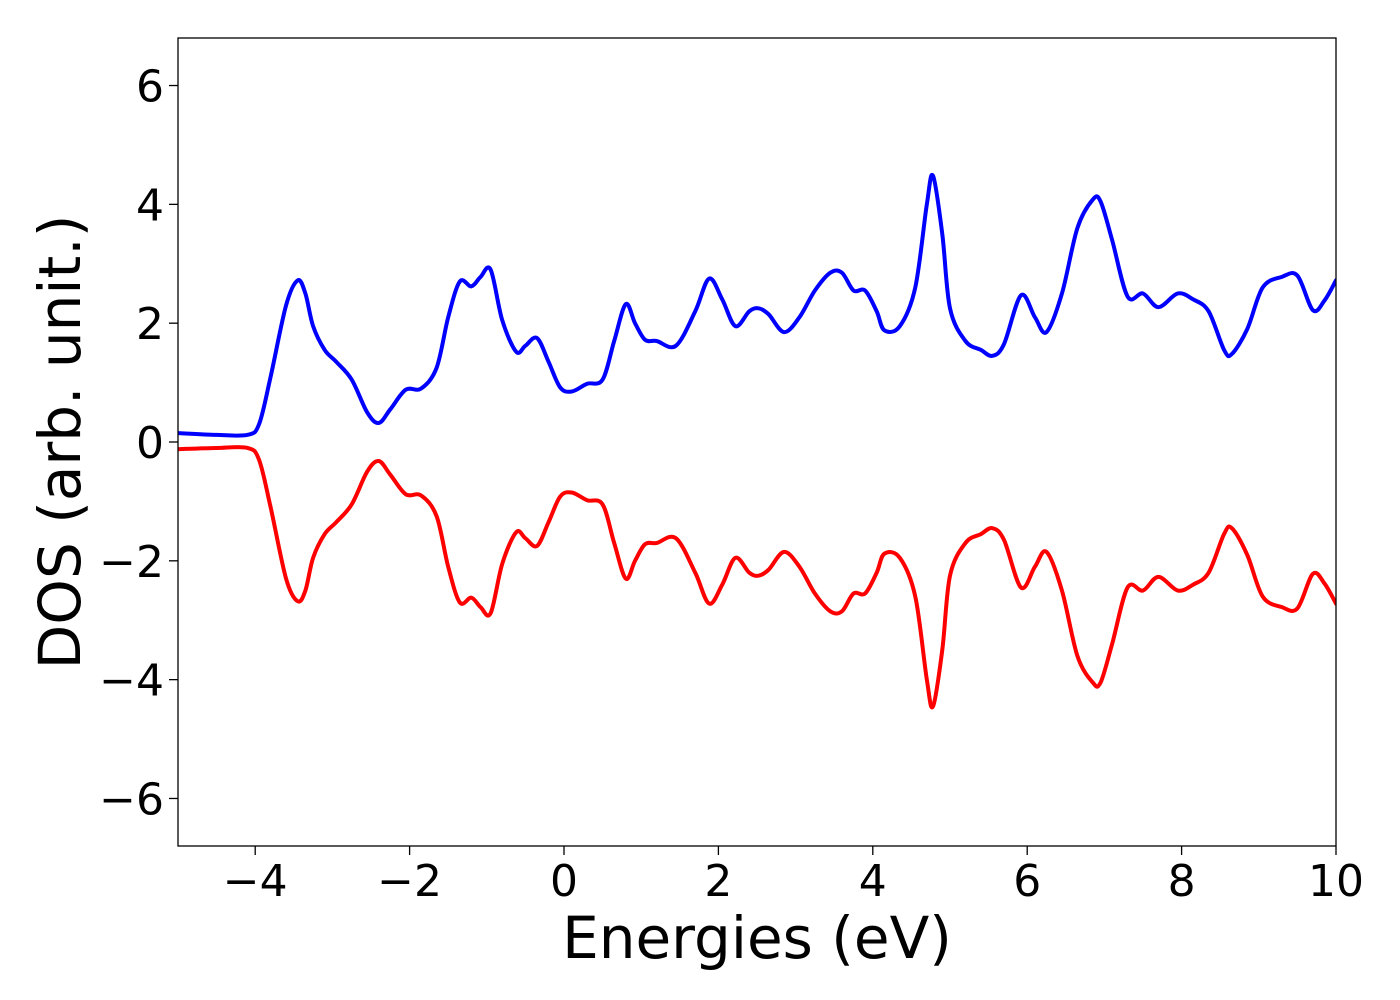  I want to click on x-tick-label: 0, so click(564, 881).